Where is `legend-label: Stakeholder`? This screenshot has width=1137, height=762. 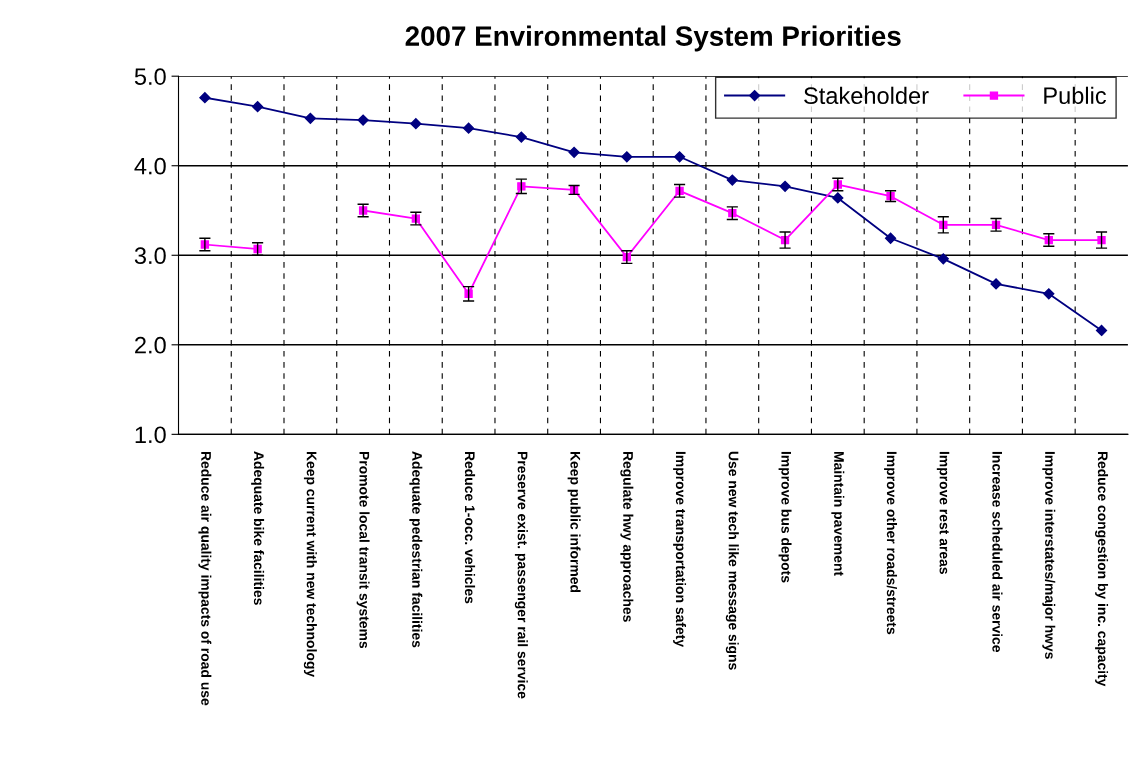 legend-label: Stakeholder is located at coordinates (866, 95).